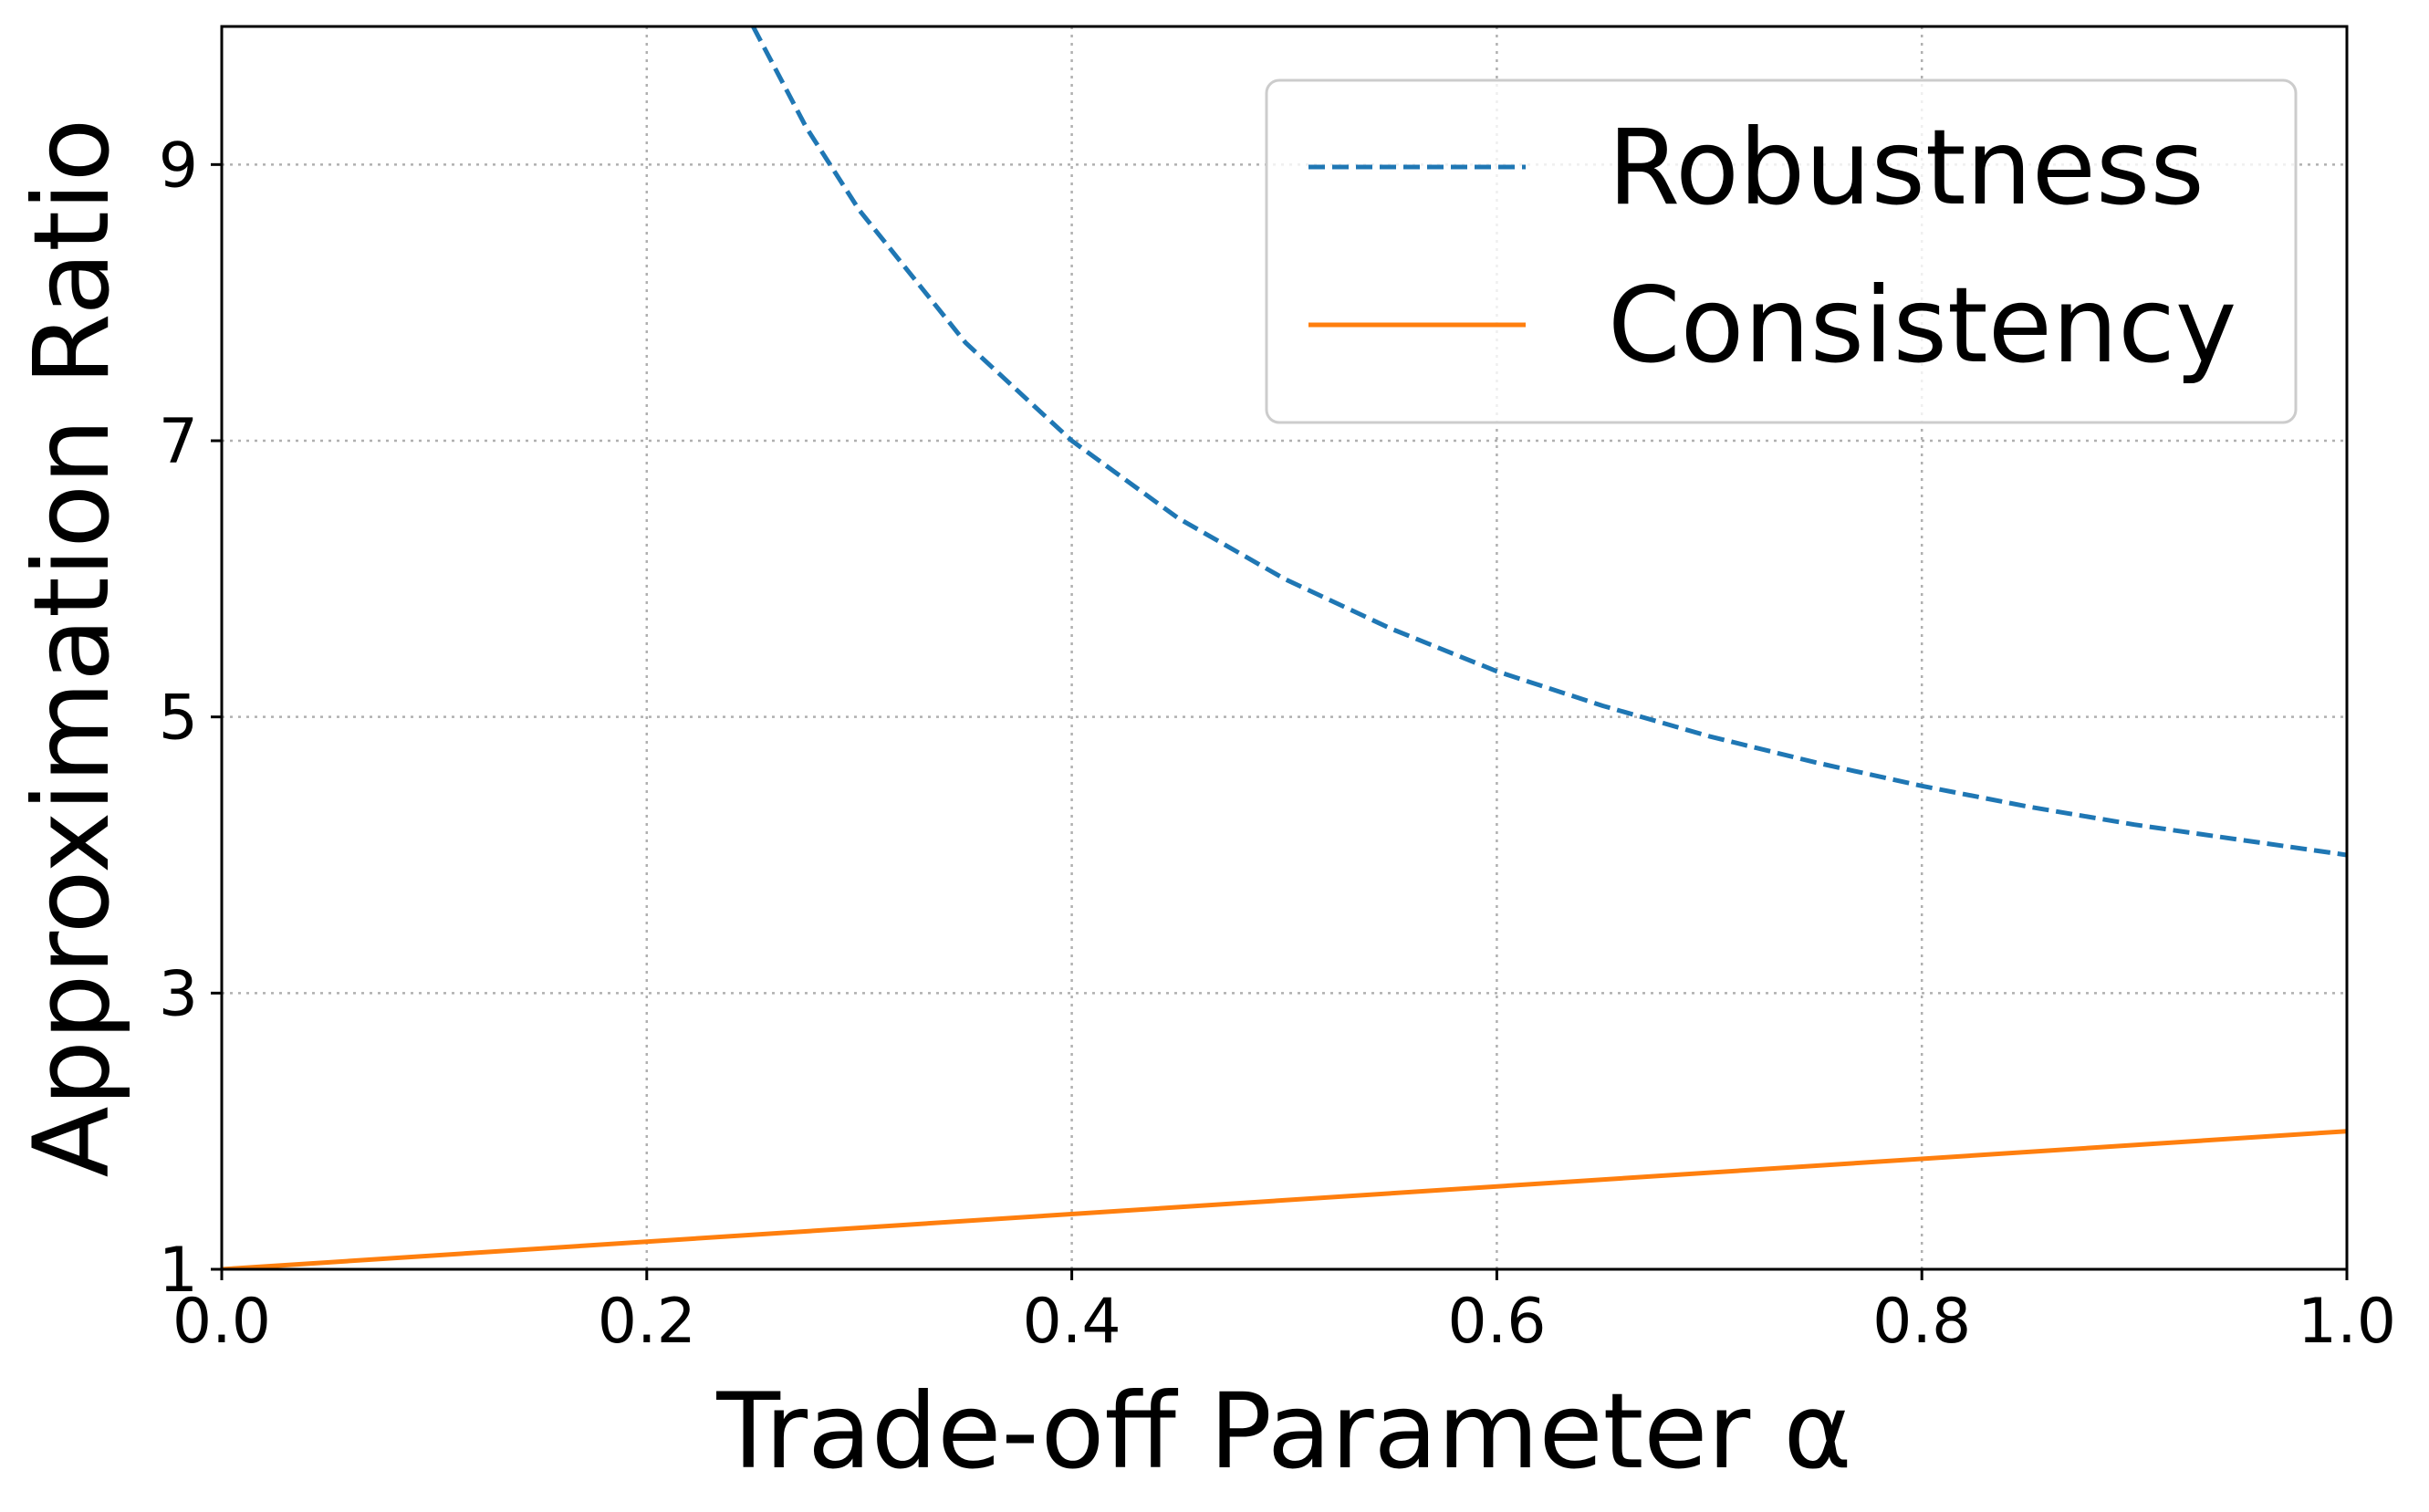 The image size is (2429, 1512). I want to click on y-tick-label: 9, so click(179, 166).